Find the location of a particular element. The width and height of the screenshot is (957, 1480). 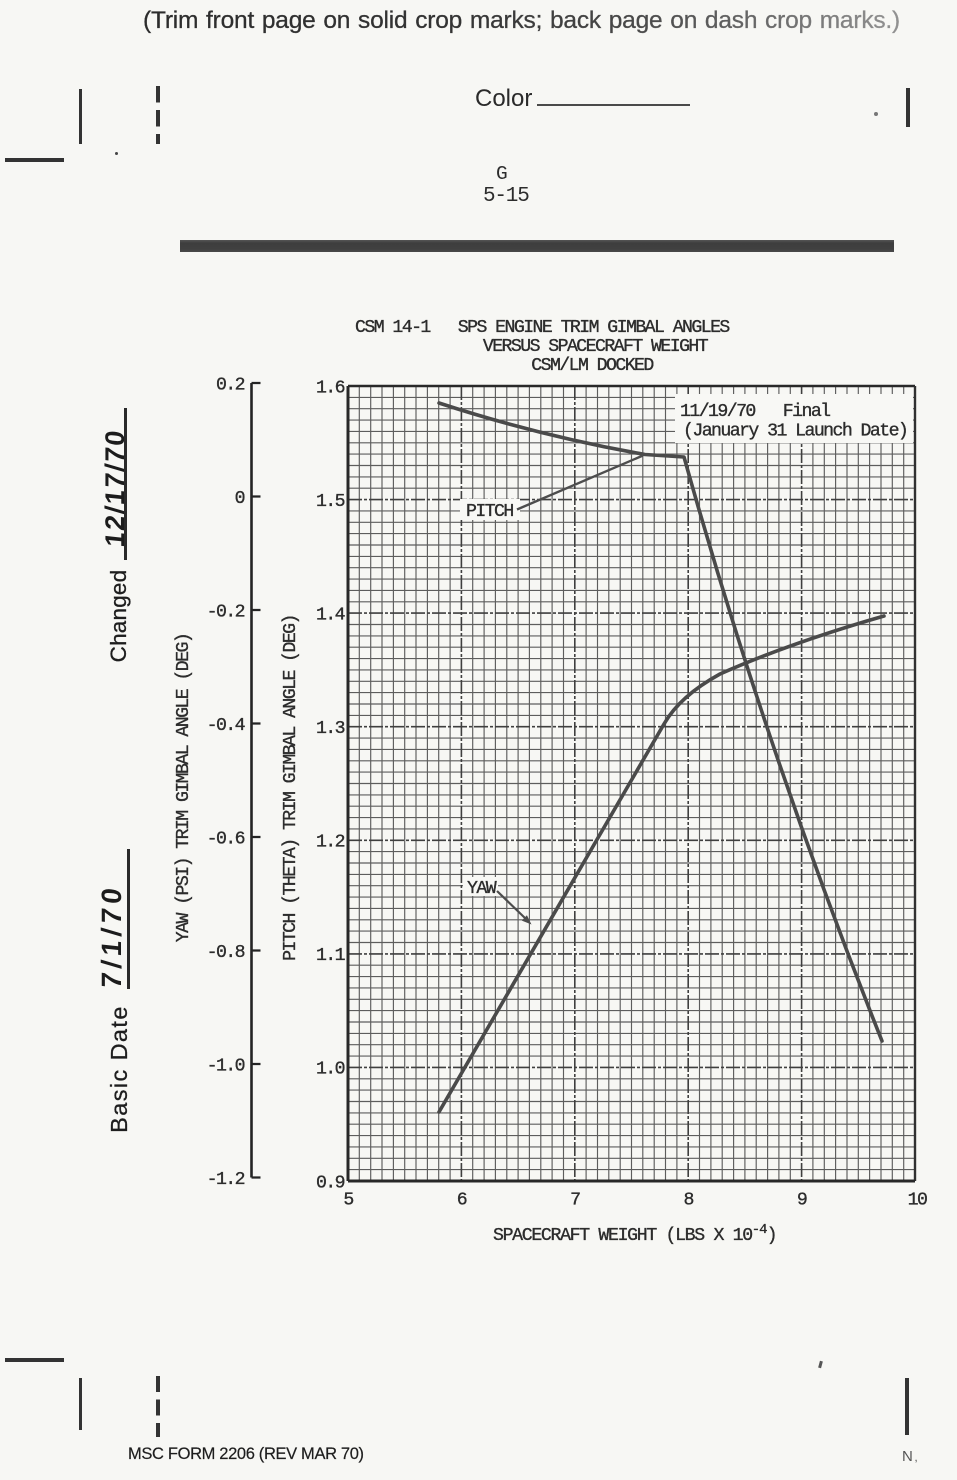

svg-text:PITCH (THETA) TRIM GIMBAL ANGL: PITCH (THETA) TRIM GIMBAL ANGLE (DEG) is located at coordinates (291, 788).